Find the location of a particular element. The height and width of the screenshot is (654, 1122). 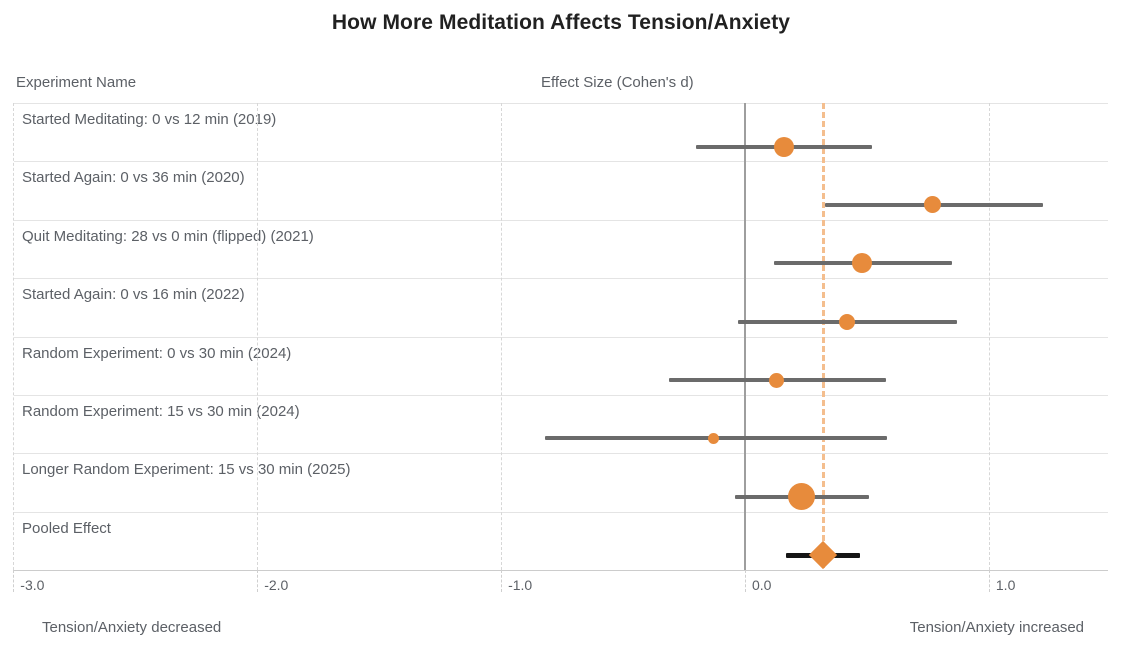

direction-label-decreased: Tension/Anxiety decreased is located at coordinates (132, 627).